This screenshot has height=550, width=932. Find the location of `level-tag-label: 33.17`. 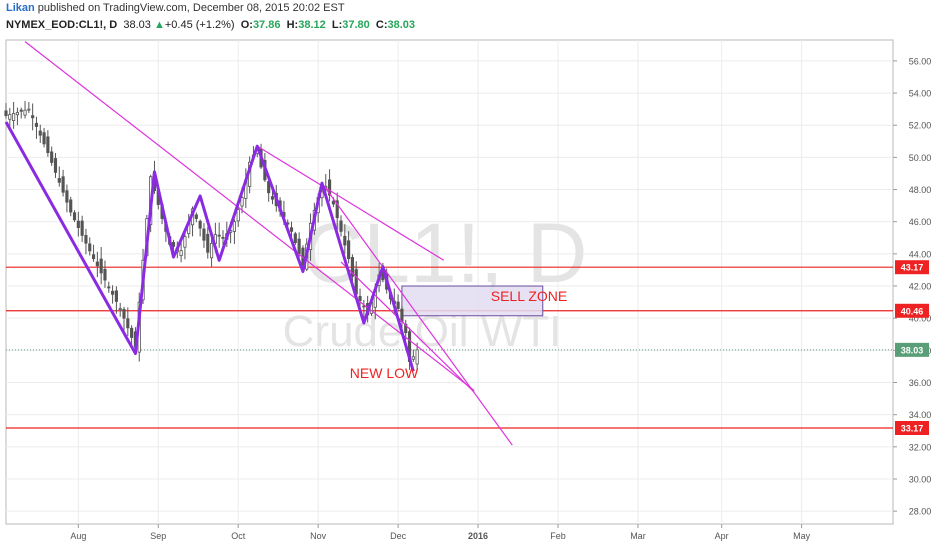

level-tag-label: 33.17 is located at coordinates (912, 429).